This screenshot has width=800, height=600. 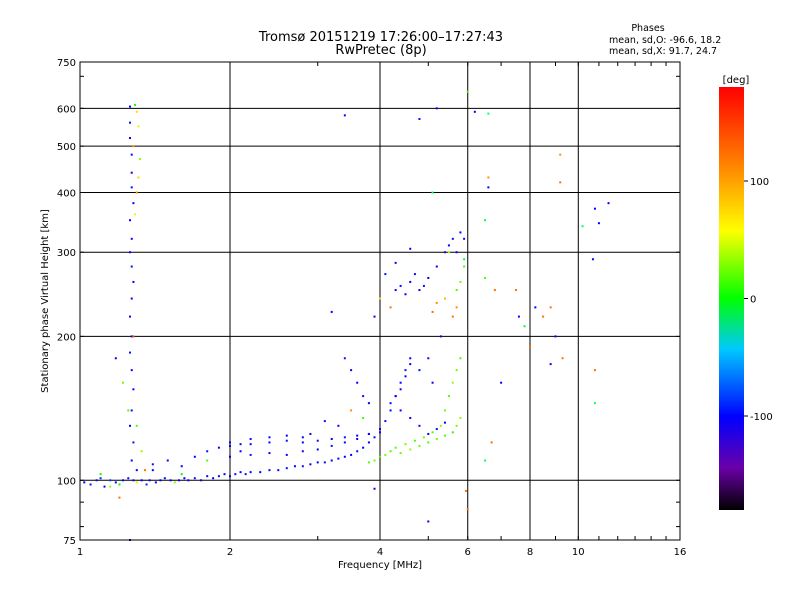 I want to click on y-tick-label: 750, so click(x=66, y=63).